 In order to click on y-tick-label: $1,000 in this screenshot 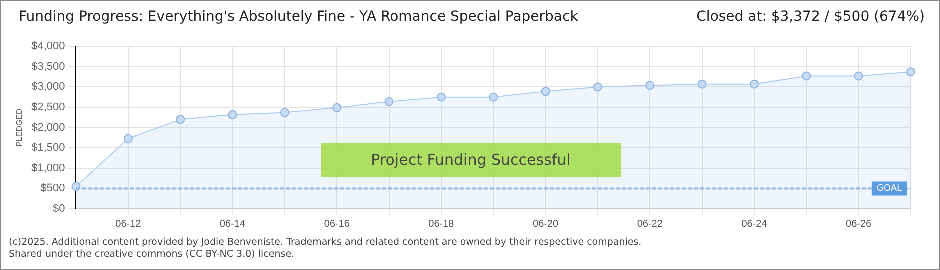, I will do `click(49, 168)`.